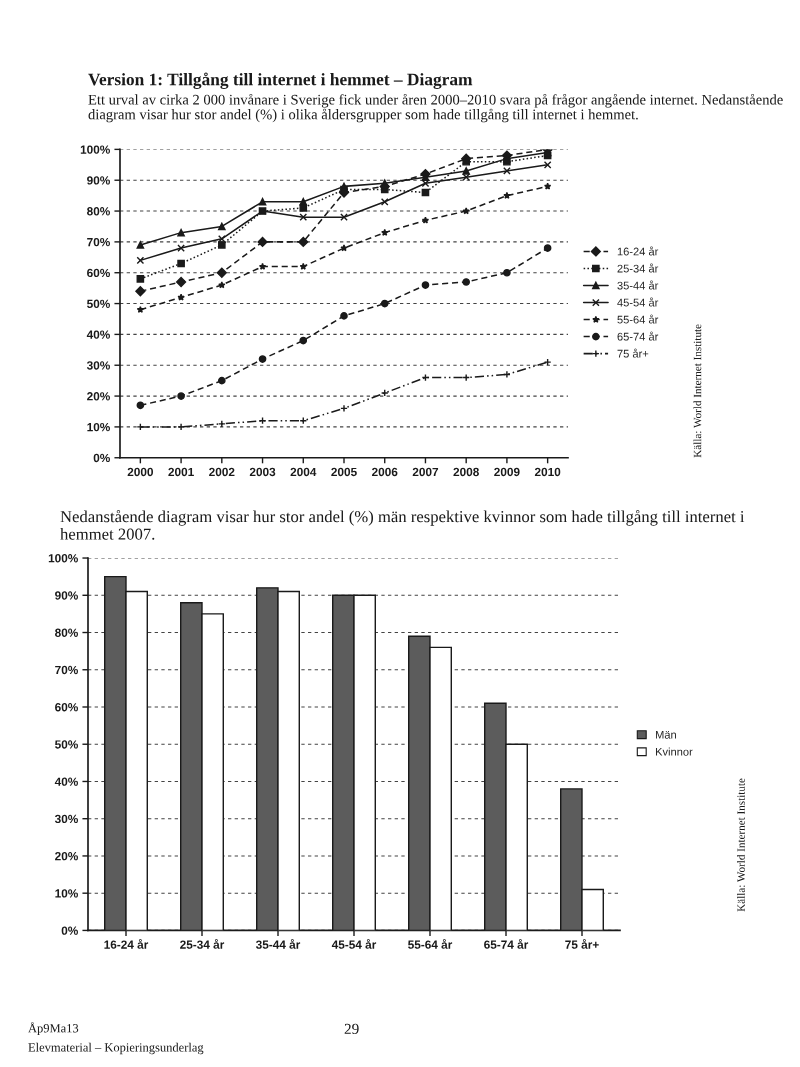  I want to click on x-tick-label: 2004, so click(303, 472).